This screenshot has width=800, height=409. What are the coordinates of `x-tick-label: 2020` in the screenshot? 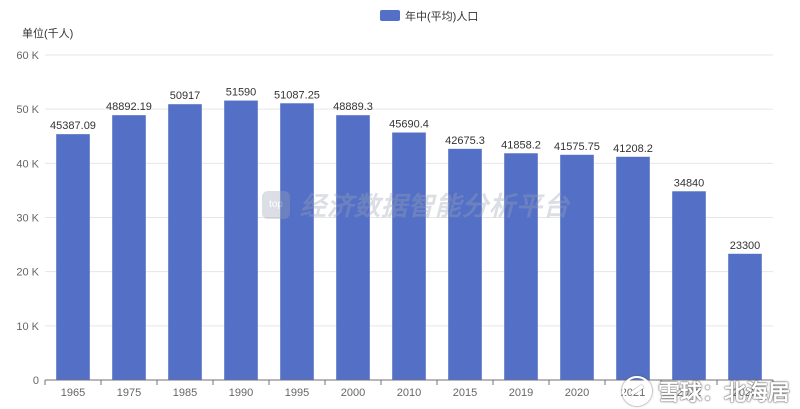 It's located at (577, 393).